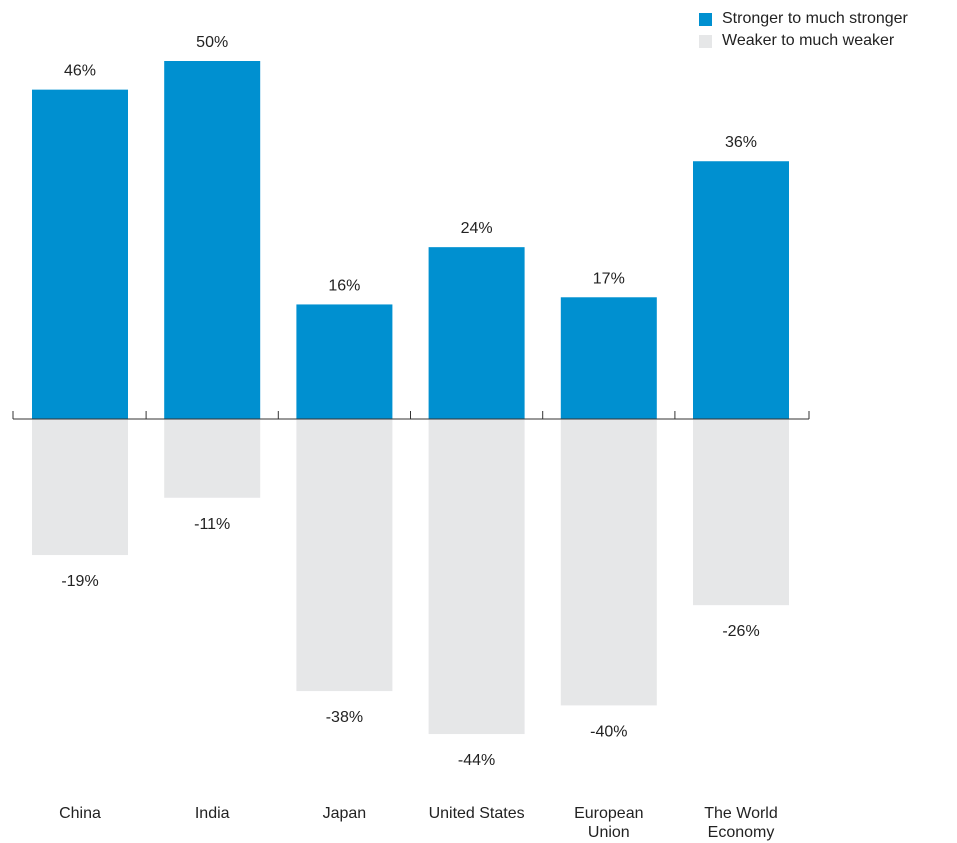 This screenshot has width=957, height=843. I want to click on value-label-stronger-2: 16%, so click(344, 285).